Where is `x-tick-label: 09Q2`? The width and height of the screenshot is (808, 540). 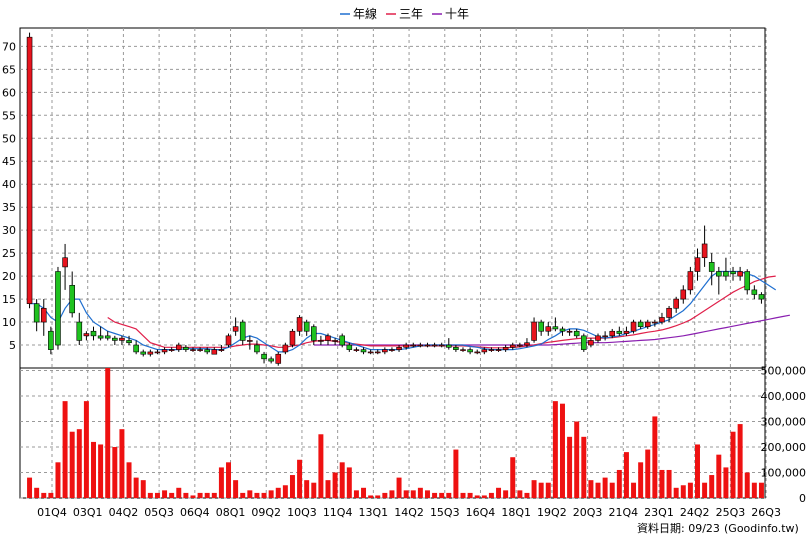
x-tick-label: 09Q2 is located at coordinates (266, 512).